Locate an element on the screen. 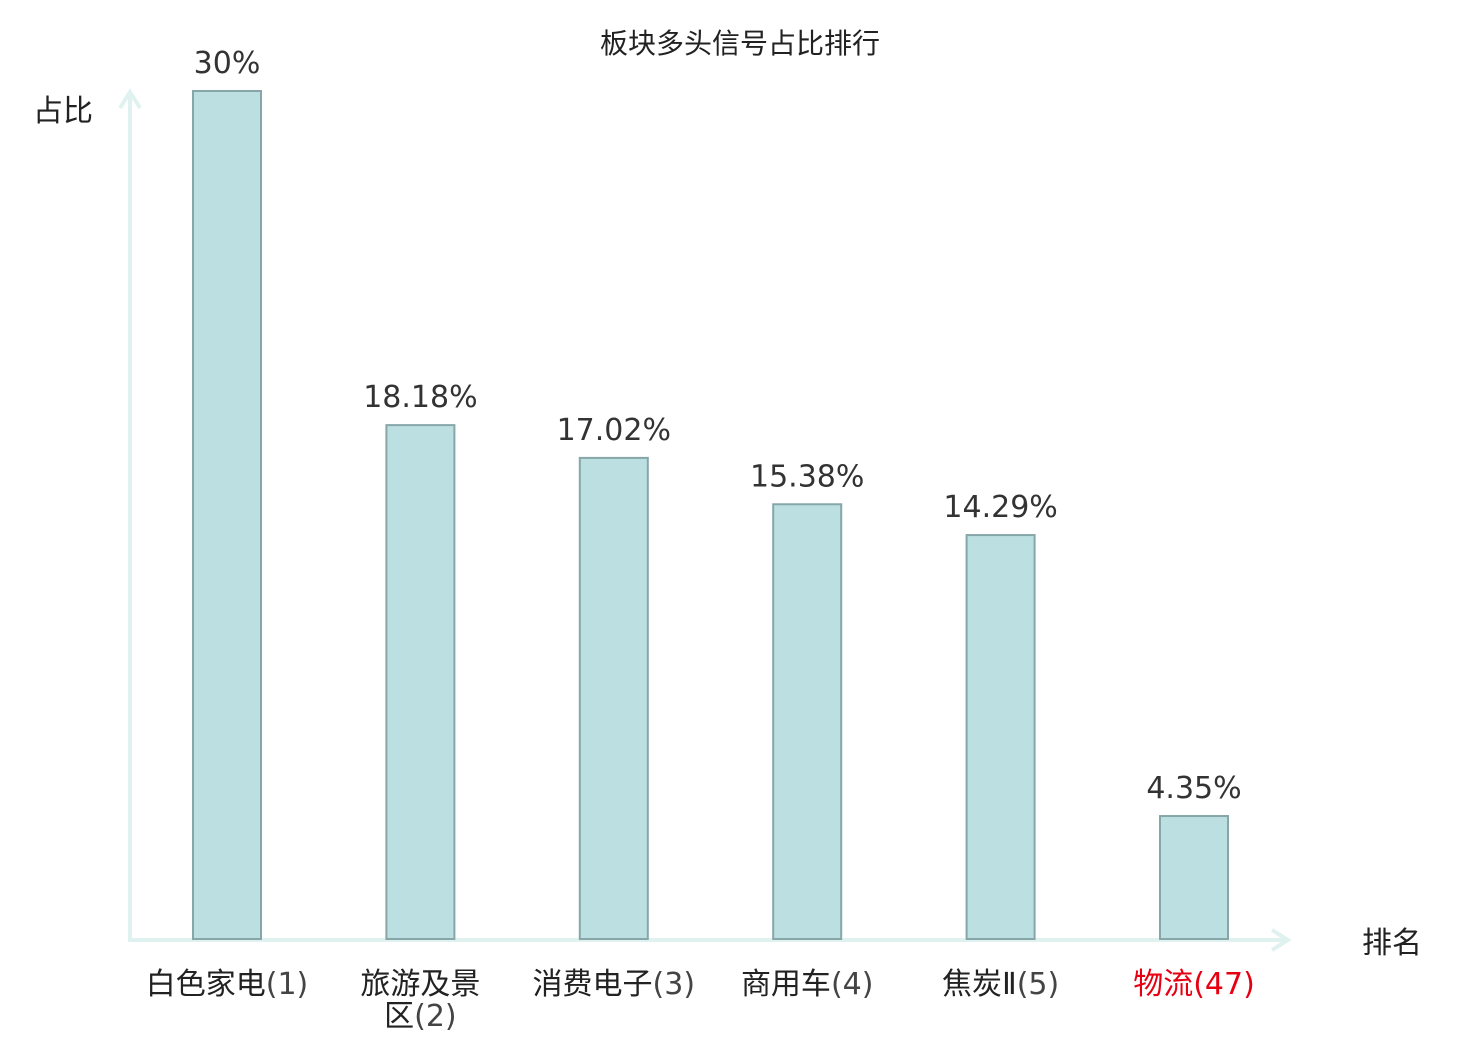 This screenshot has height=1044, width=1480. value-label: 30% is located at coordinates (227, 63).